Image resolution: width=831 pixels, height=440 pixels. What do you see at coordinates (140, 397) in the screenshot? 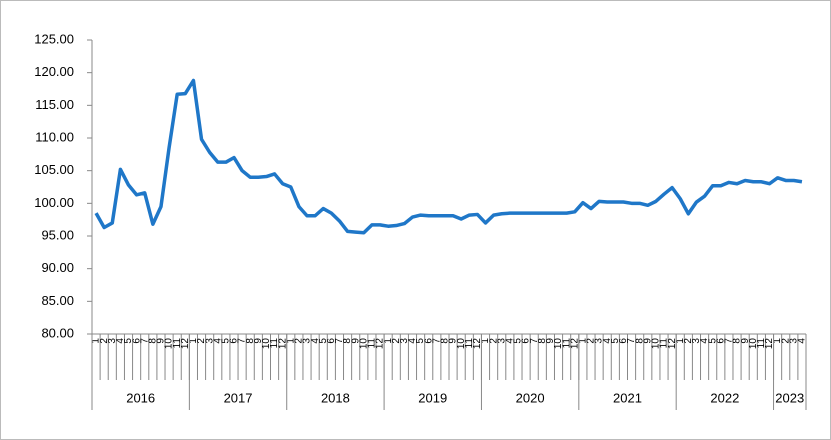
I see `group-label: 2016` at bounding box center [140, 397].